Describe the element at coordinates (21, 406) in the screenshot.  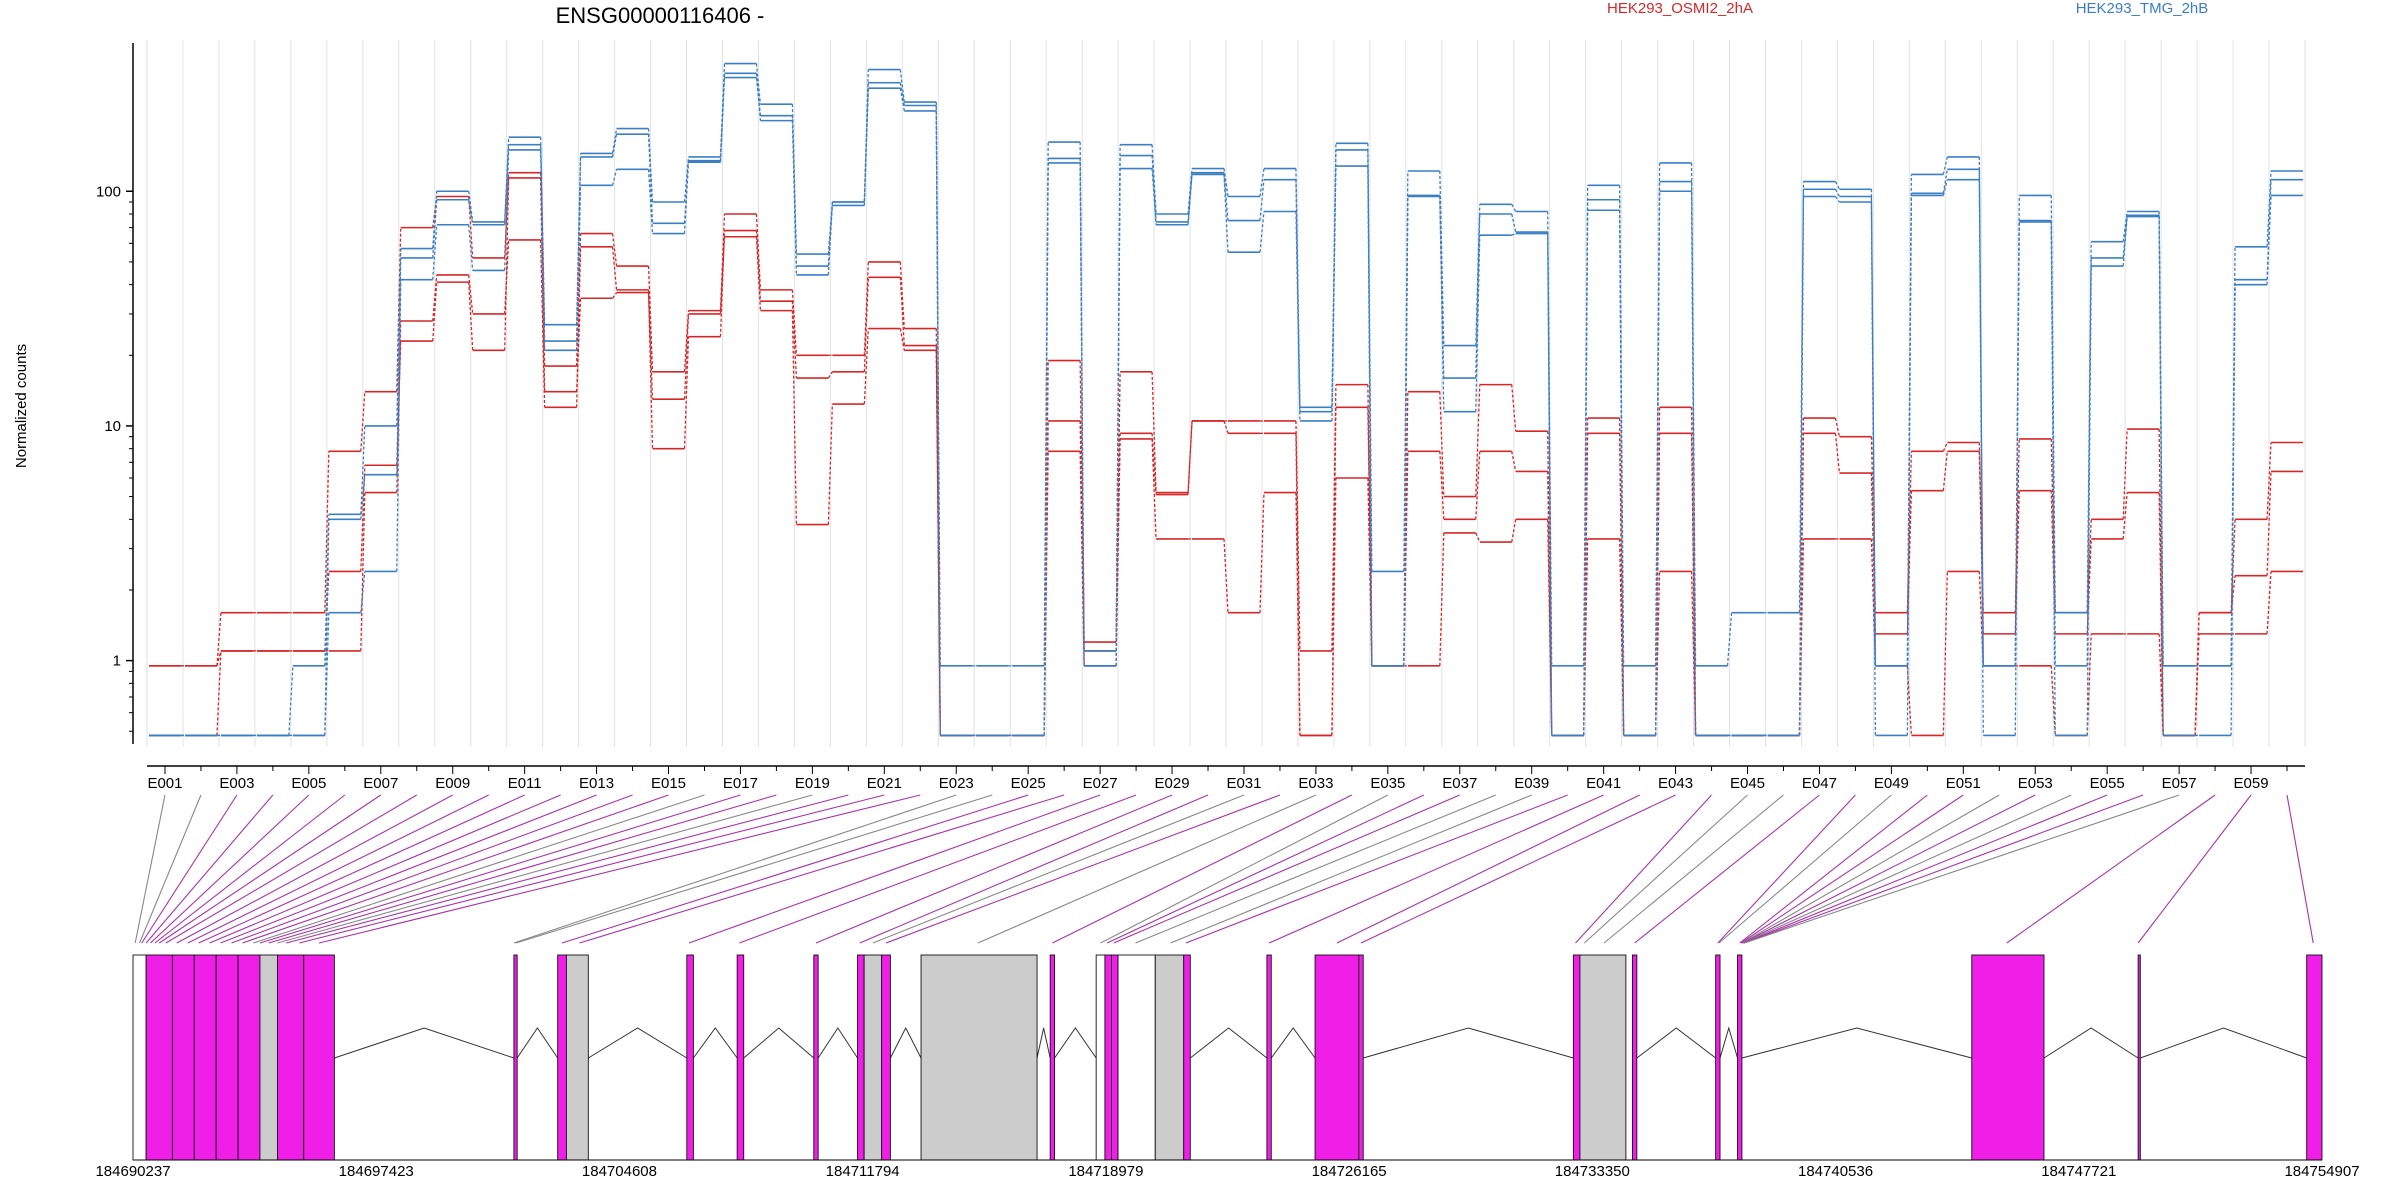
I see `y-axis-label: Normalized counts` at that location.